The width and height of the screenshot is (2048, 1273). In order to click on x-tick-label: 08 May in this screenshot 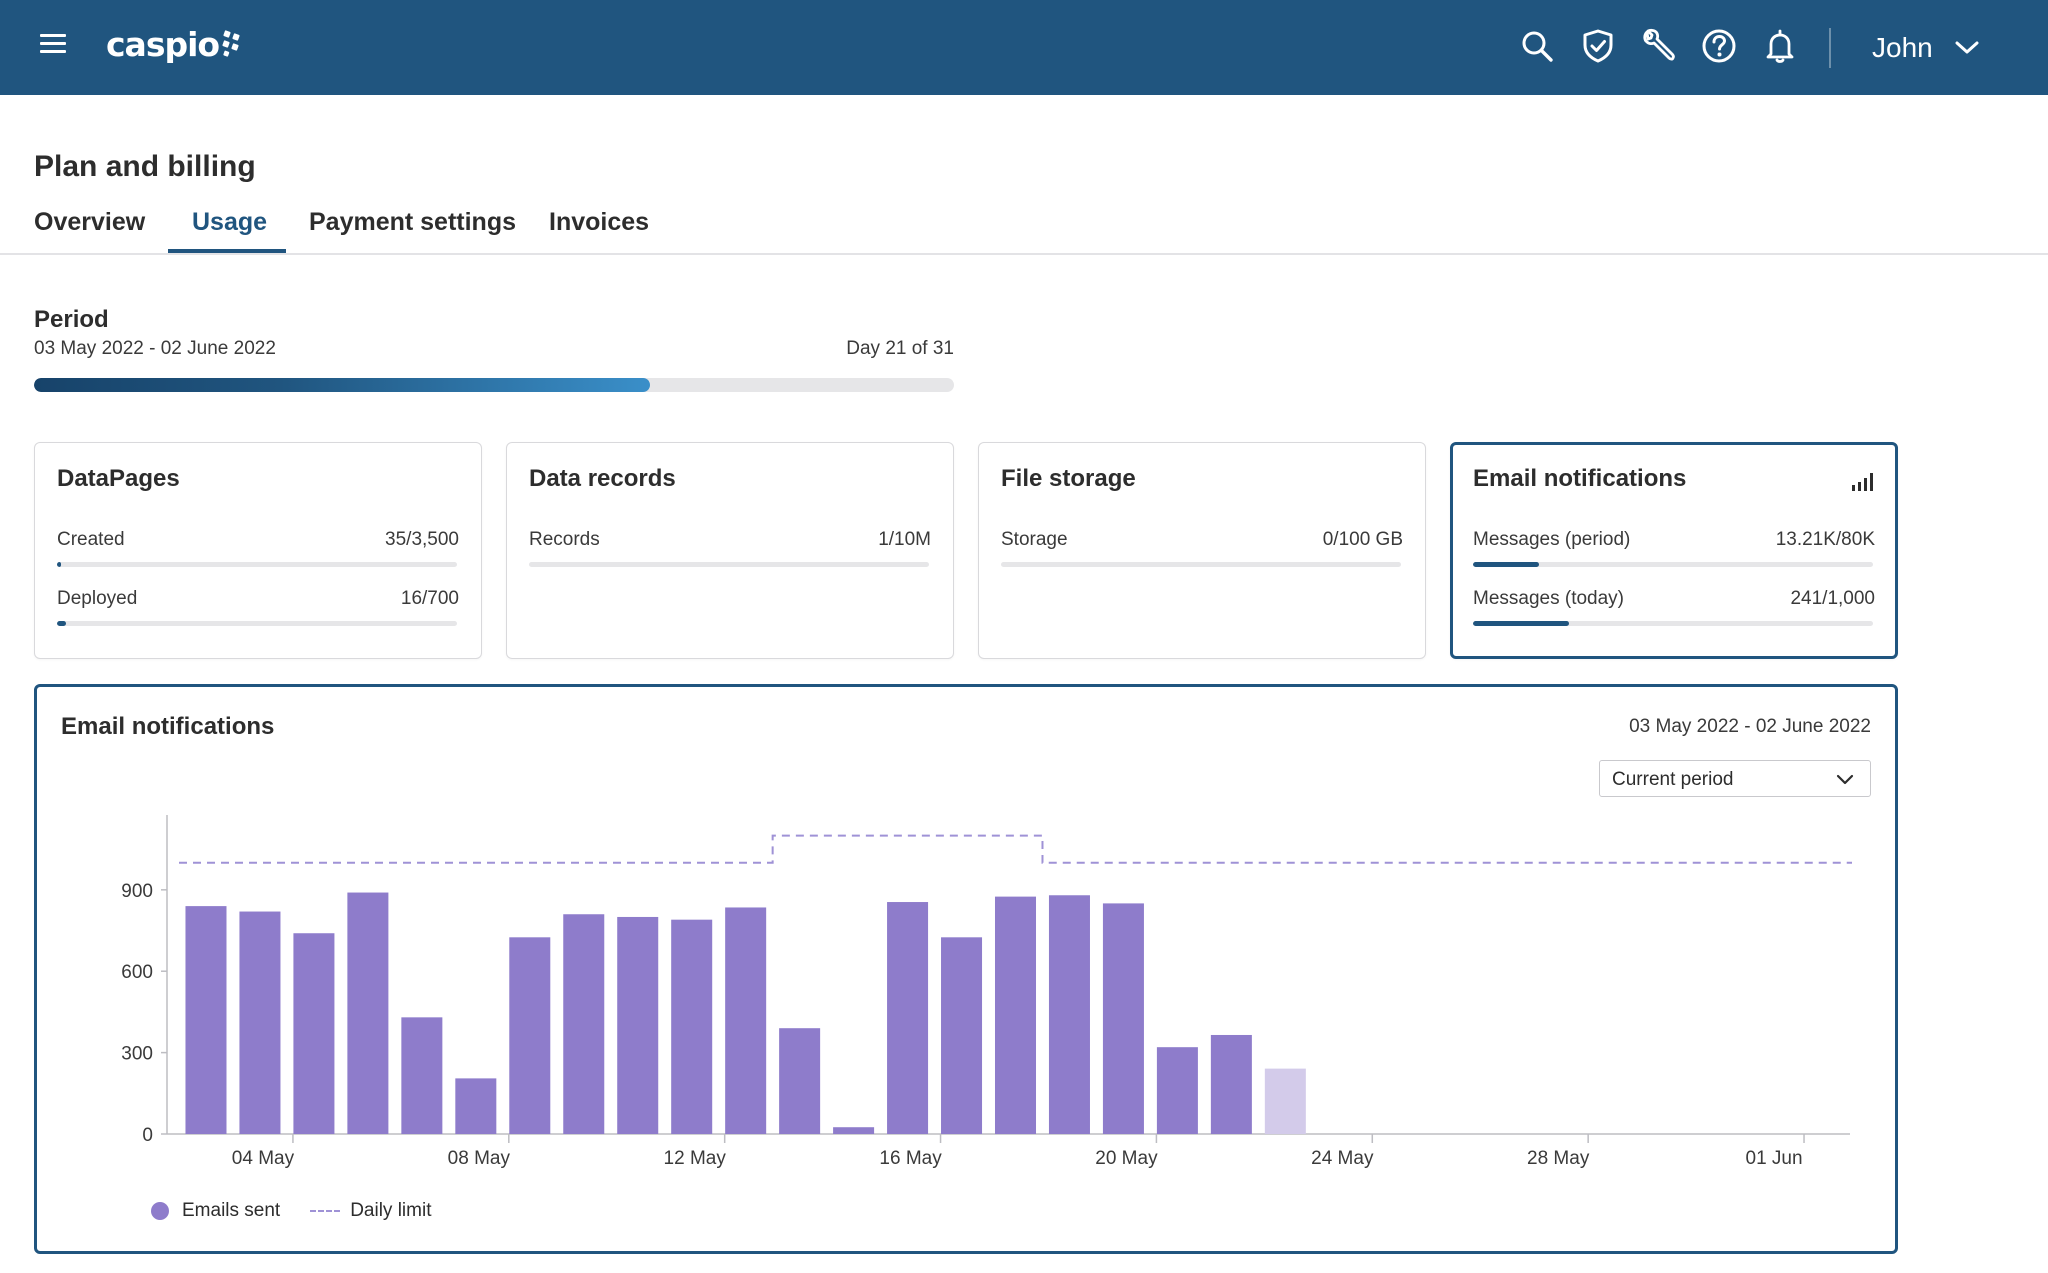, I will do `click(479, 1158)`.